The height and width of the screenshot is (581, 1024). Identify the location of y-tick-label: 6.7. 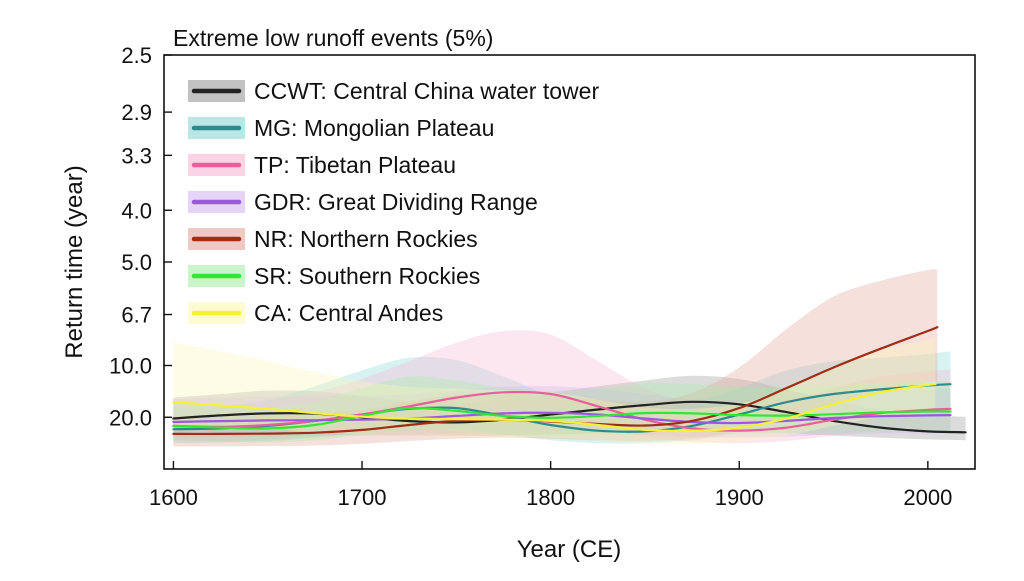
(136, 315).